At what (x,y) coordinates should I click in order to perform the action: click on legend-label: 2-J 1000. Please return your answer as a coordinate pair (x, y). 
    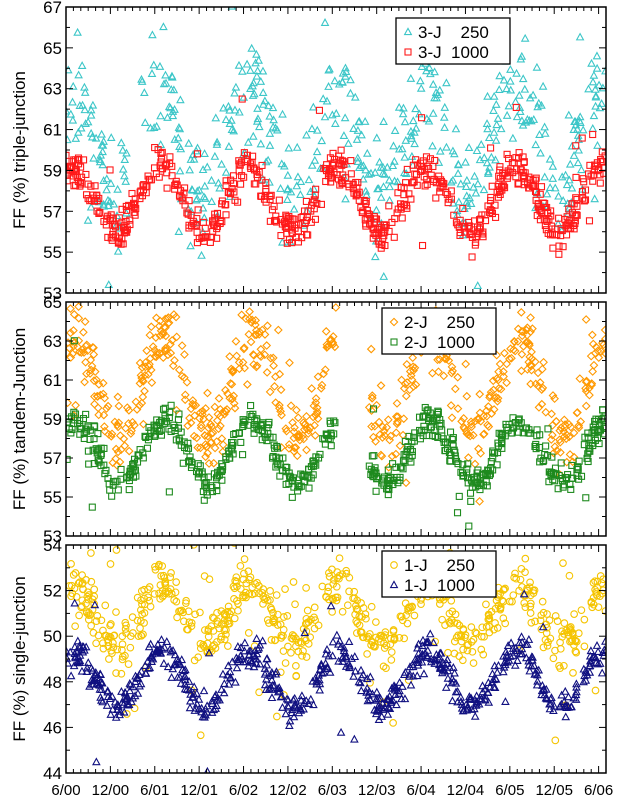
    Looking at the image, I should click on (439, 342).